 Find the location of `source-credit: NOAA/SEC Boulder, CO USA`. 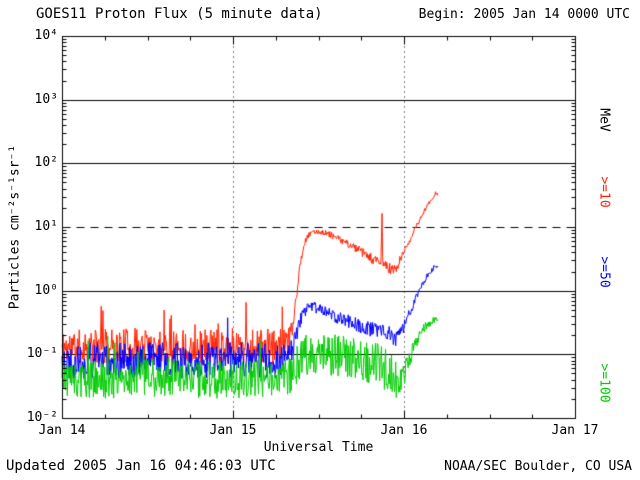

source-credit: NOAA/SEC Boulder, CO USA is located at coordinates (538, 466).